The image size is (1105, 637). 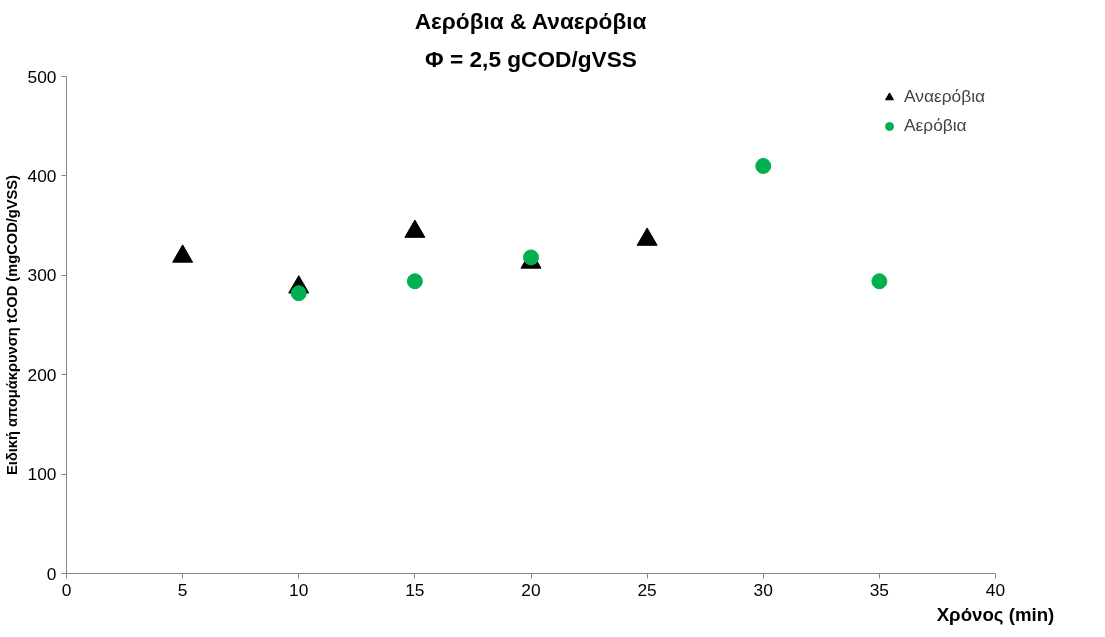 I want to click on legend-label: Αναερόβια, so click(x=944, y=96).